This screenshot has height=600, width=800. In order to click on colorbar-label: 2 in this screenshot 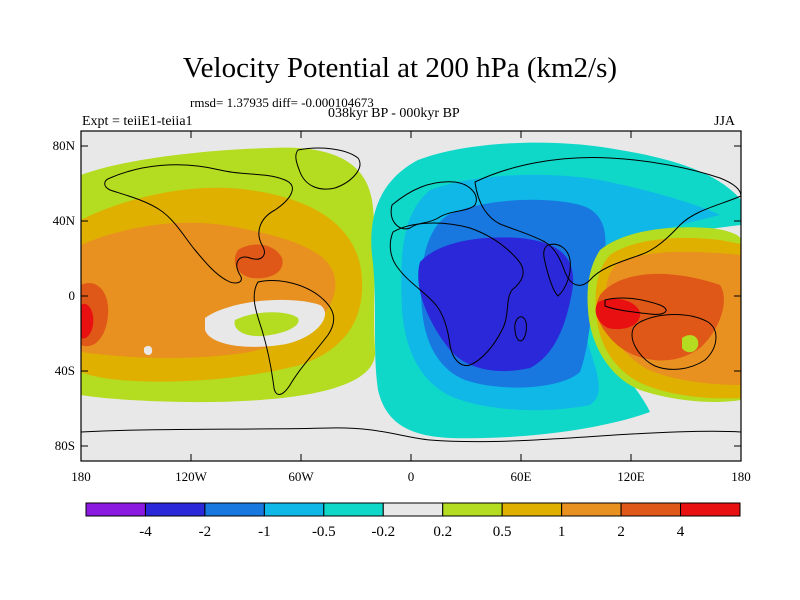, I will do `click(621, 532)`.